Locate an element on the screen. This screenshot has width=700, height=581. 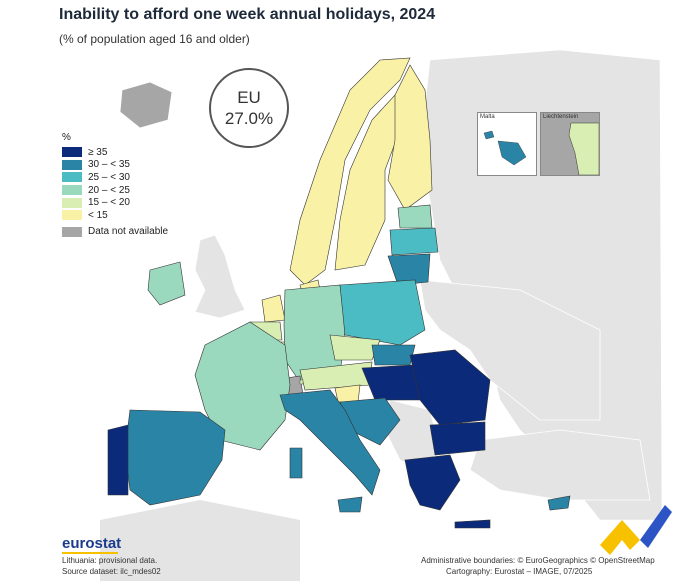
legend-label: ≥ 35 is located at coordinates (98, 152).